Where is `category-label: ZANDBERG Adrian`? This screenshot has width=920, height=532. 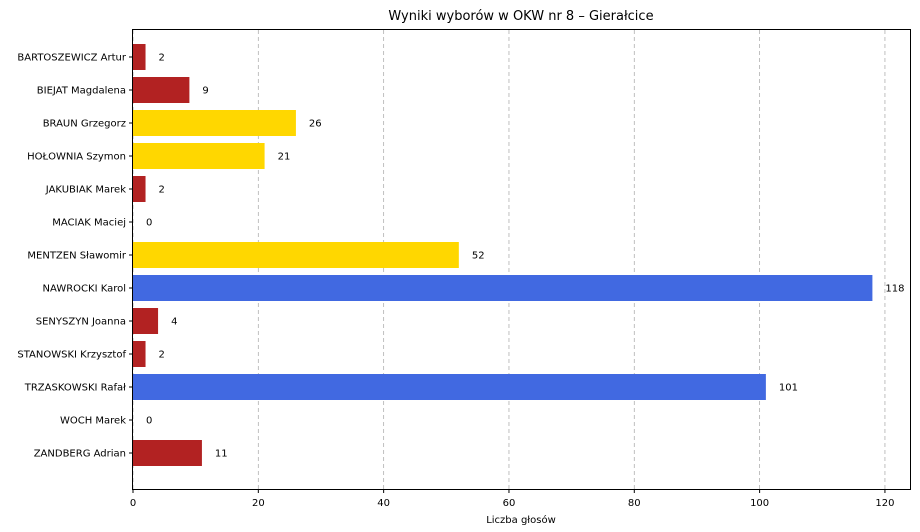 category-label: ZANDBERG Adrian is located at coordinates (80, 454).